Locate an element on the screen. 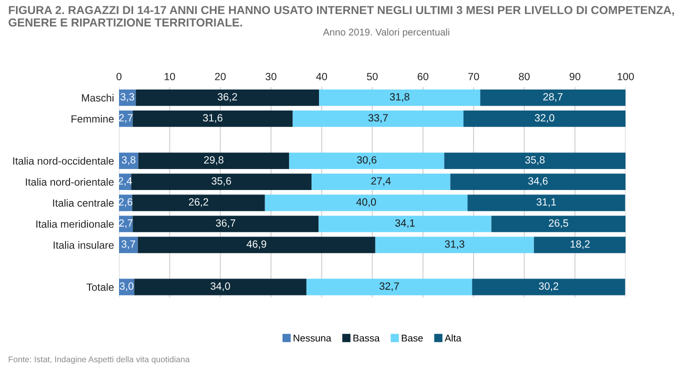 The width and height of the screenshot is (680, 379). data-label: 31,8 is located at coordinates (400, 97).